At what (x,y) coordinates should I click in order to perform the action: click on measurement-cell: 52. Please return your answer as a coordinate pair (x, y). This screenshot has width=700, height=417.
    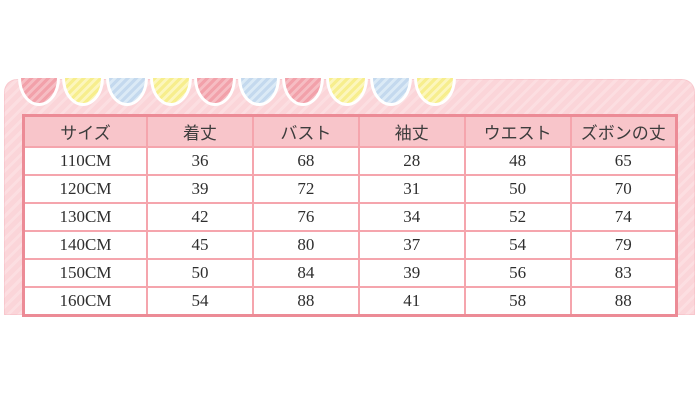
    Looking at the image, I should click on (517, 217).